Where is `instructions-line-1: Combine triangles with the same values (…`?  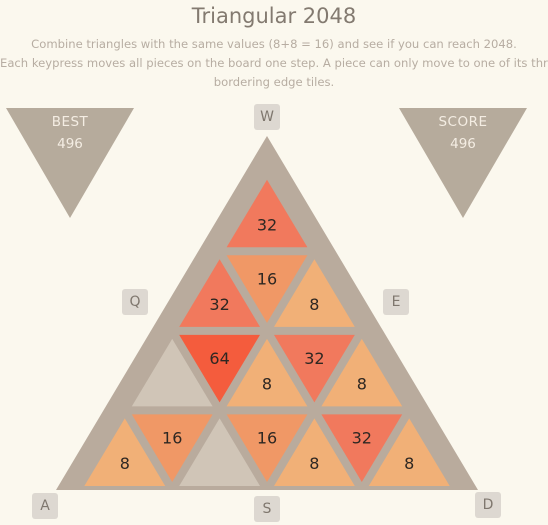
instructions-line-1: Combine triangles with the same values (… is located at coordinates (274, 44).